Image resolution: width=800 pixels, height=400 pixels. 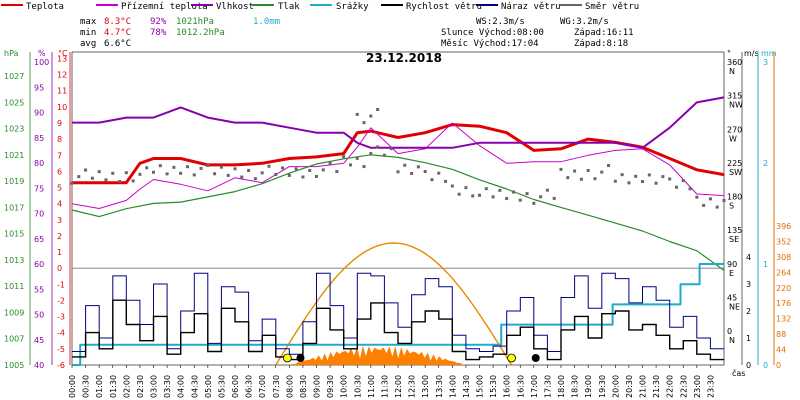 I want to click on temperature-tick: 10, so click(x=62, y=107).